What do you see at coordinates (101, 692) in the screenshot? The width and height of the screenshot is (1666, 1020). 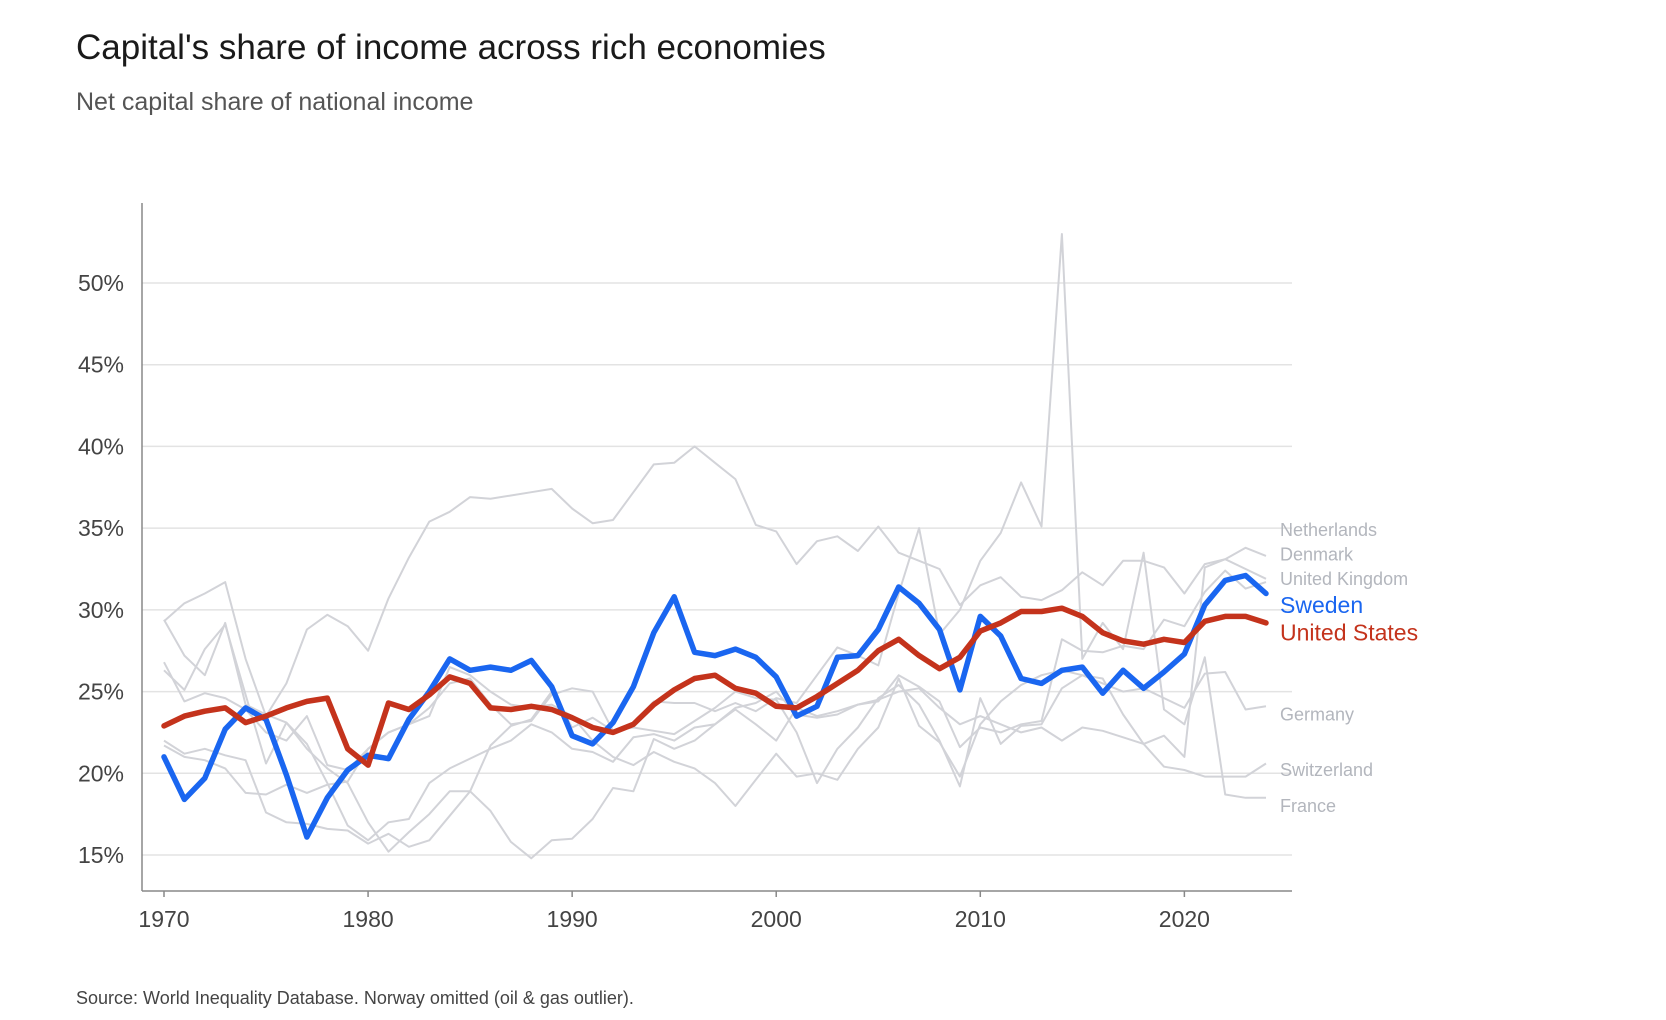 I see `y-tick-label: 25%` at bounding box center [101, 692].